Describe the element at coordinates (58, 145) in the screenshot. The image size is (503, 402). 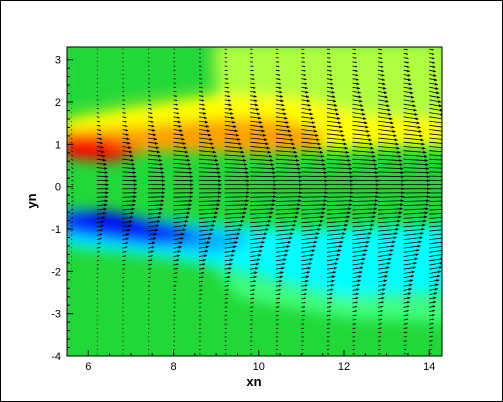
I see `y-tick-label: 1` at that location.